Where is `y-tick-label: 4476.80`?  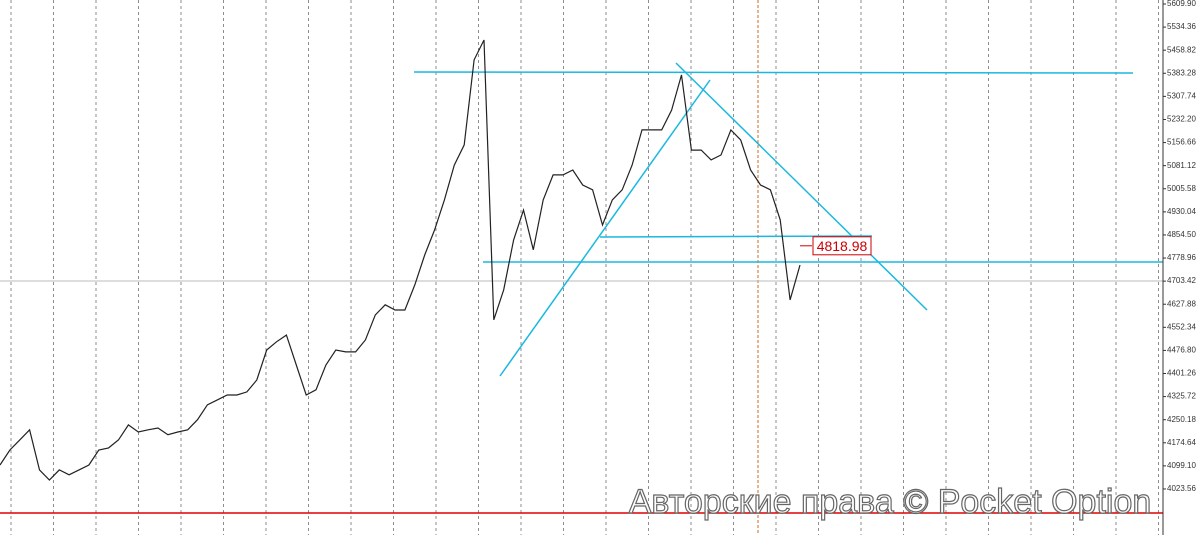 y-tick-label: 4476.80 is located at coordinates (1181, 350).